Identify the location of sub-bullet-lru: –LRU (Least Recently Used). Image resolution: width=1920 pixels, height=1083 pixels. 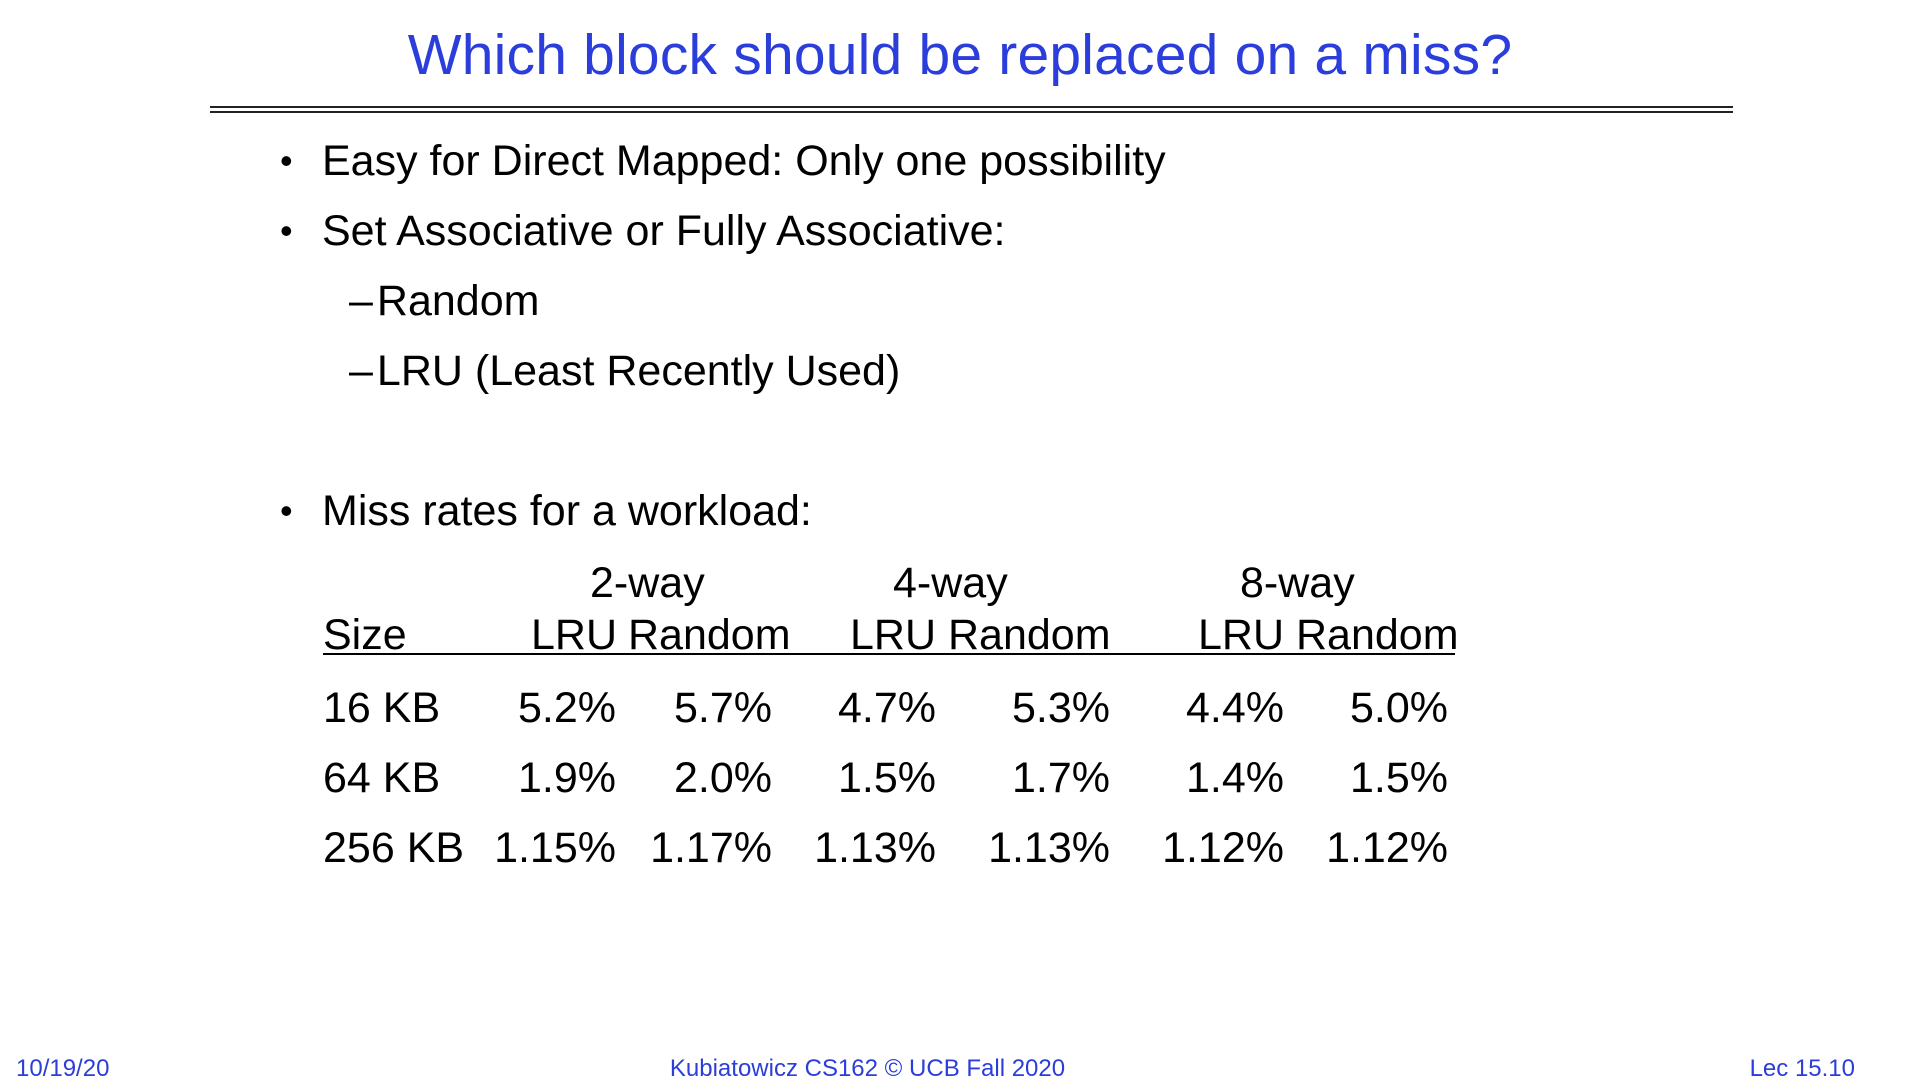
(624, 371).